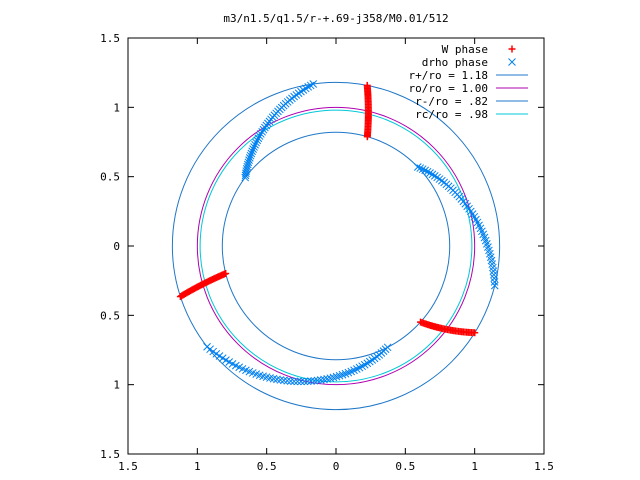 The image size is (640, 480). I want to click on legend-label: ro/ro = 1.00, so click(448, 88).